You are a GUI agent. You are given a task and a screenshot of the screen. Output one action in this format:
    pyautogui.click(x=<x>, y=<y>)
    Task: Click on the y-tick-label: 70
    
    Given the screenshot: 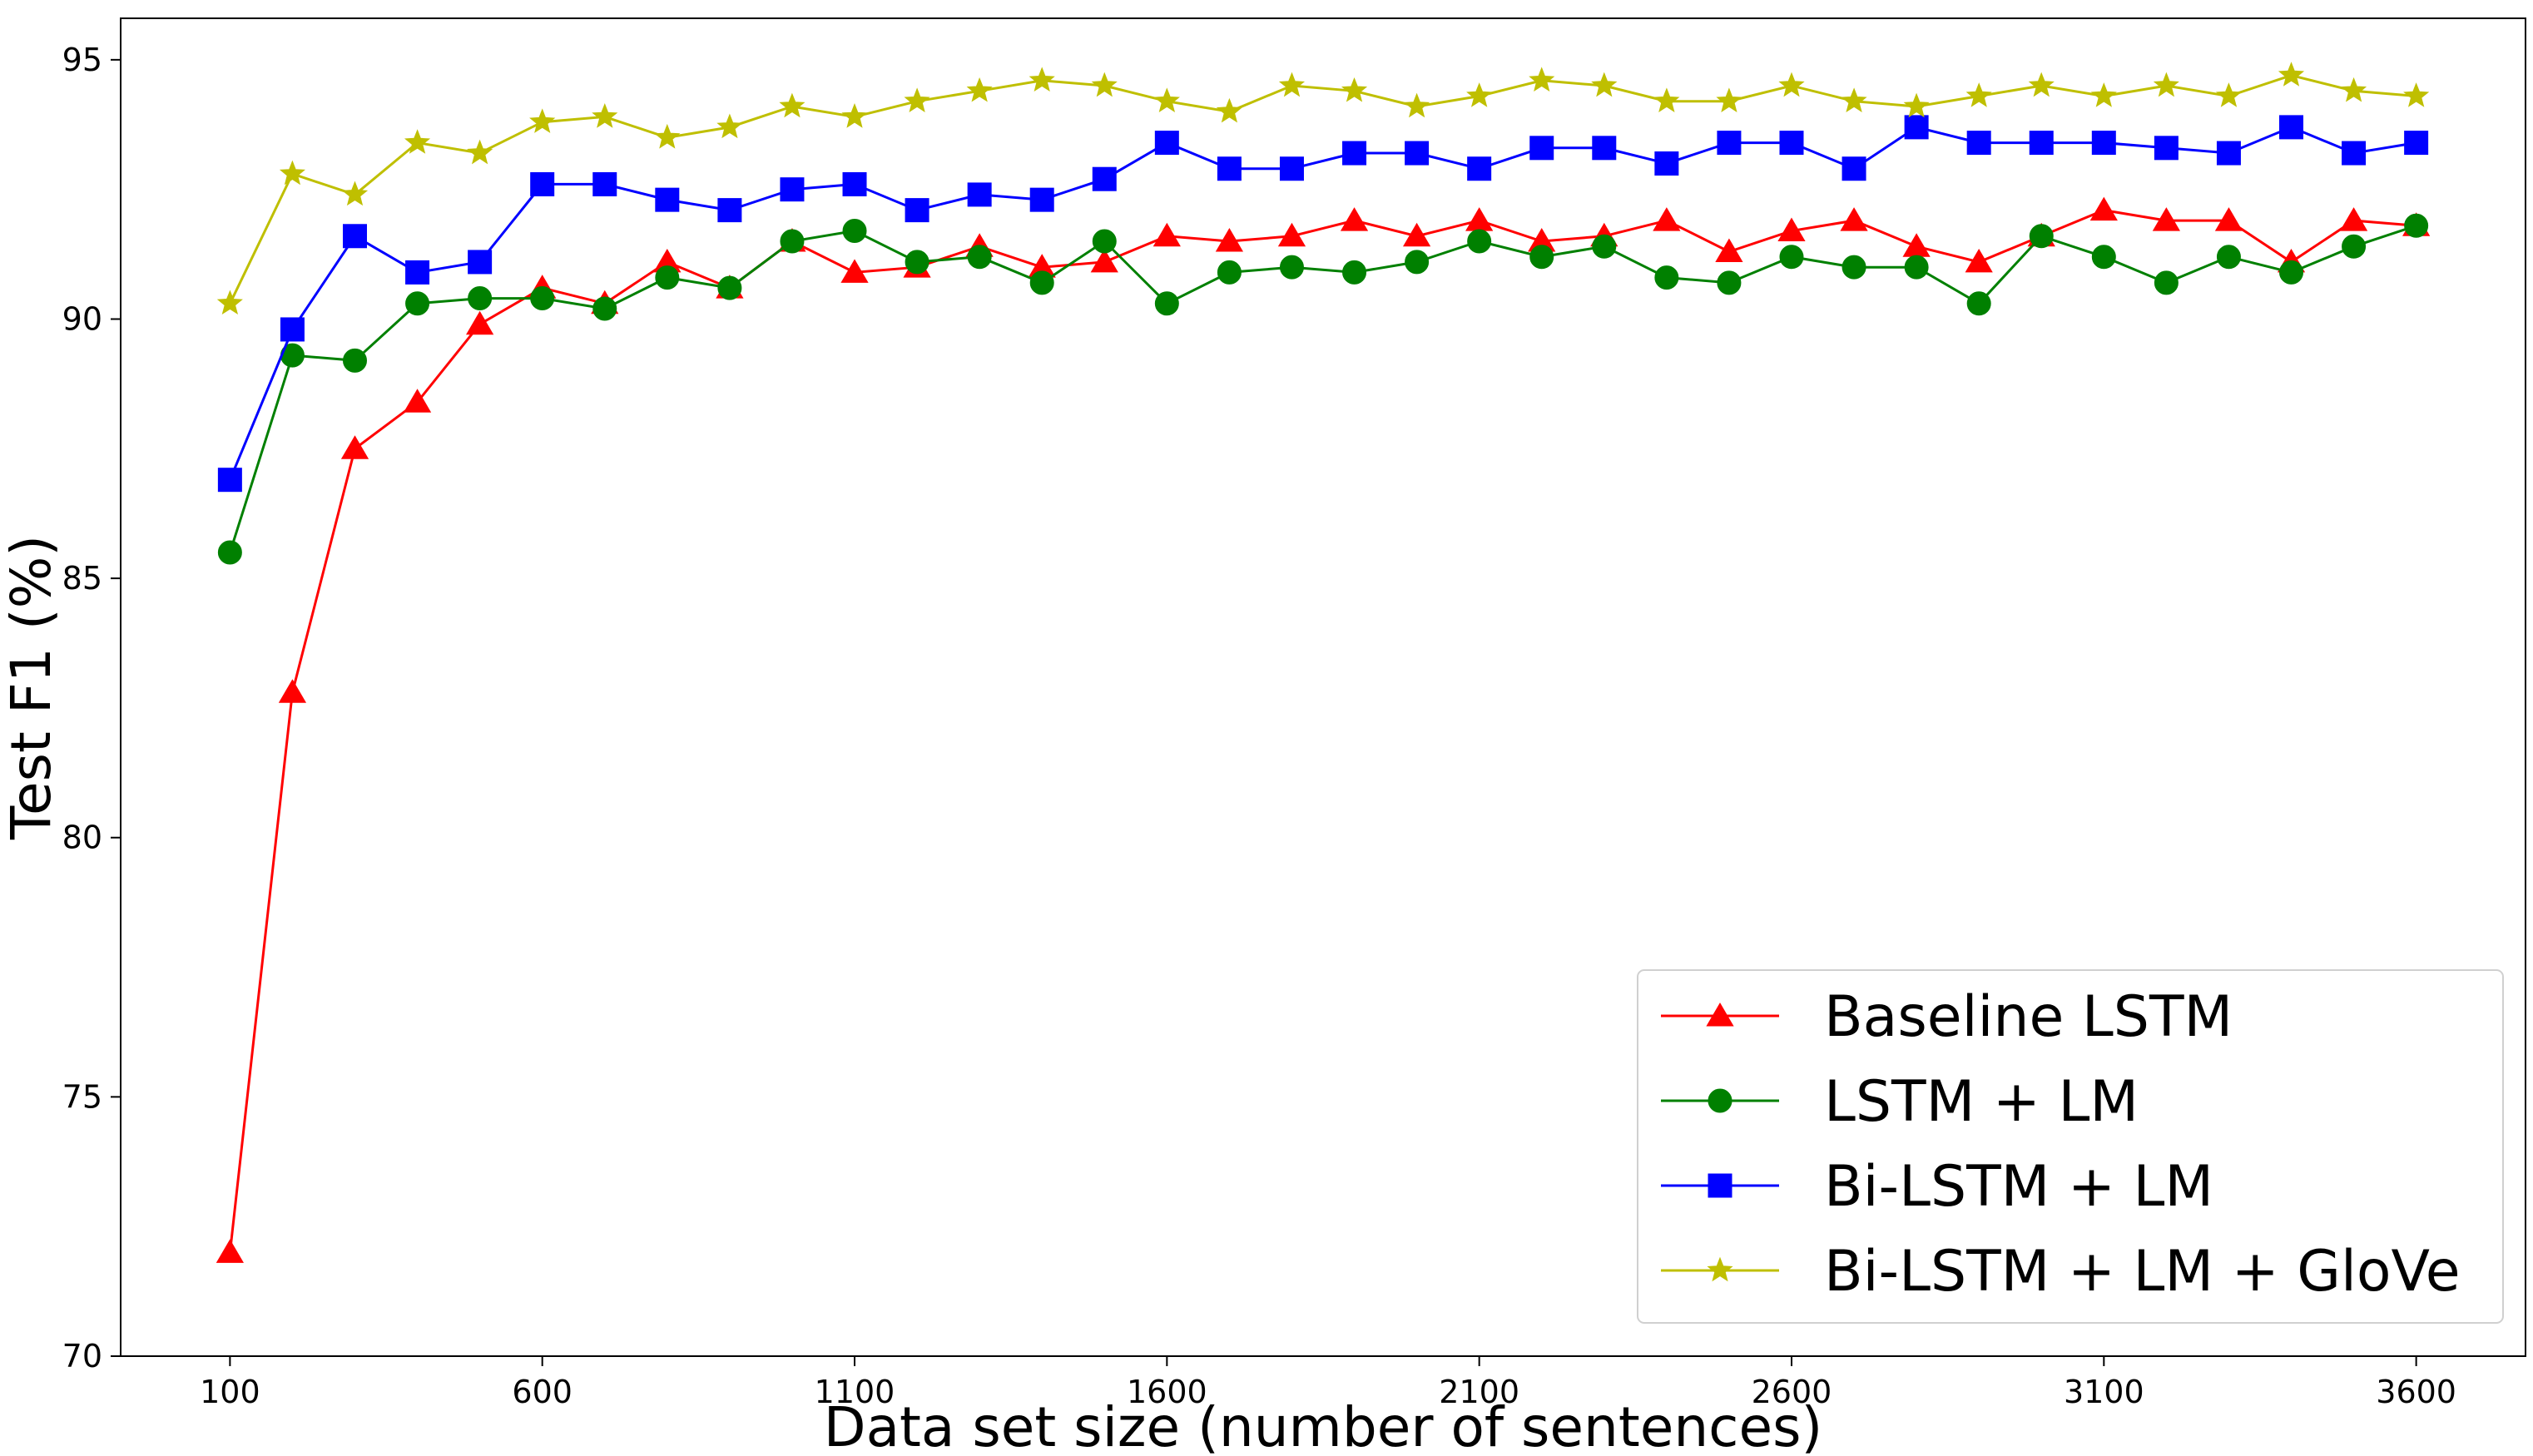 What is the action you would take?
    pyautogui.click(x=82, y=1356)
    